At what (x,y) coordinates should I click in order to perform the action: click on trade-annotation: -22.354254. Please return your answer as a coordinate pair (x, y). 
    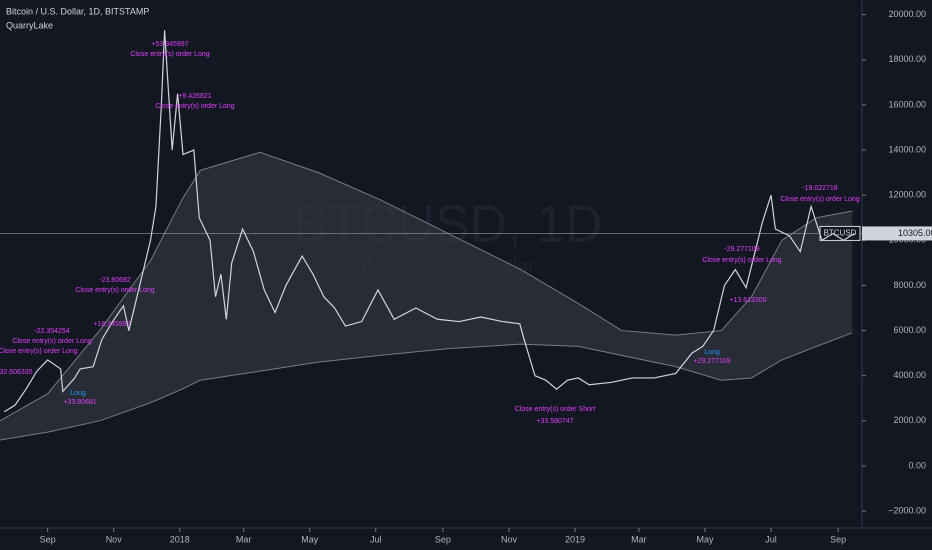
    Looking at the image, I should click on (52, 331).